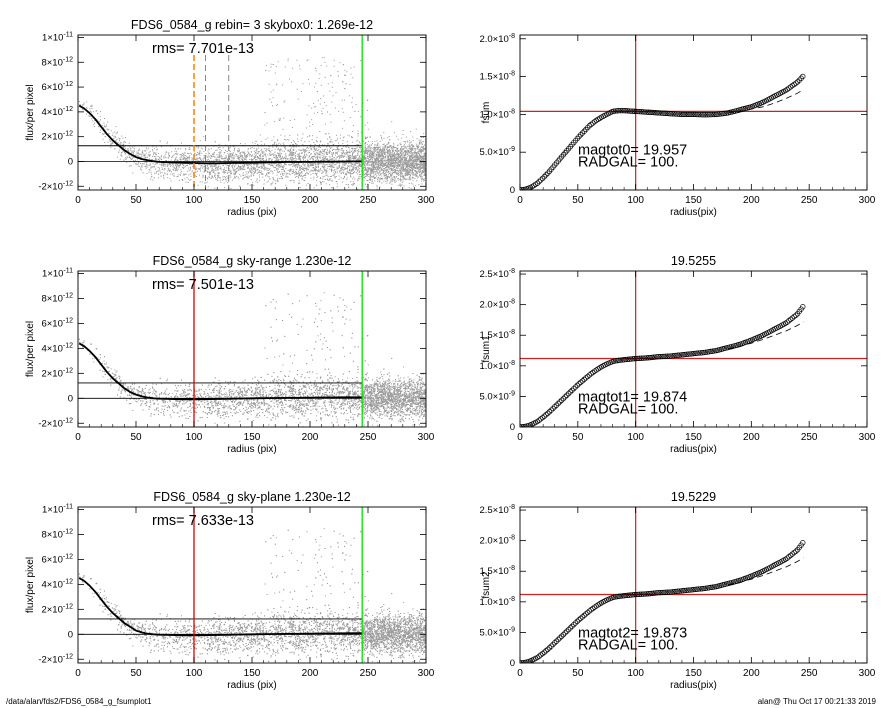 The width and height of the screenshot is (885, 708). Describe the element at coordinates (497, 152) in the screenshot. I see `y-tick-label-1: 5.0×10⁻⁹` at that location.